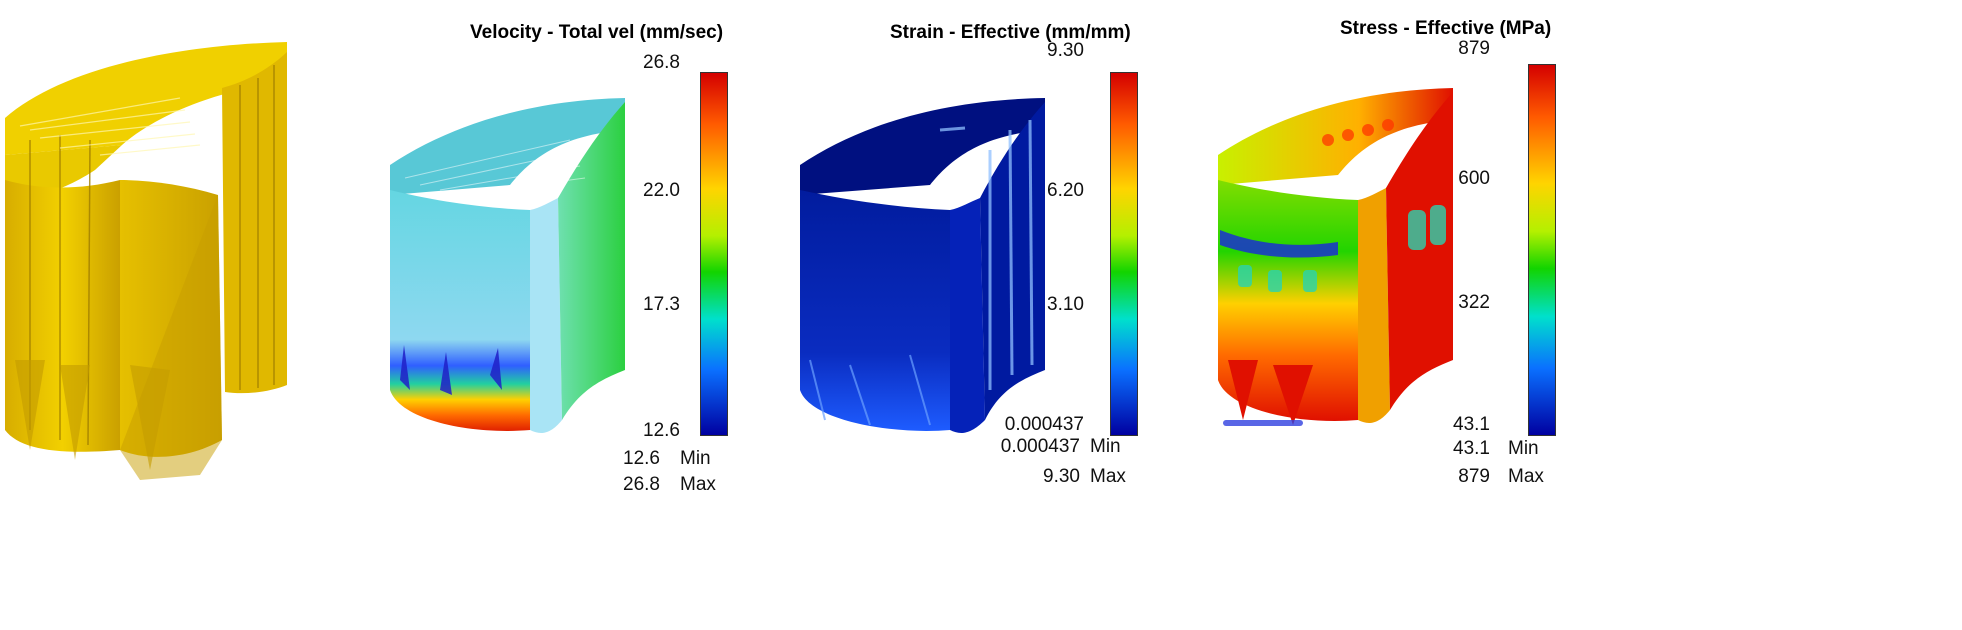 The width and height of the screenshot is (1962, 630). Describe the element at coordinates (960, 478) in the screenshot. I see `strain-max-row: 9.30 Max` at that location.